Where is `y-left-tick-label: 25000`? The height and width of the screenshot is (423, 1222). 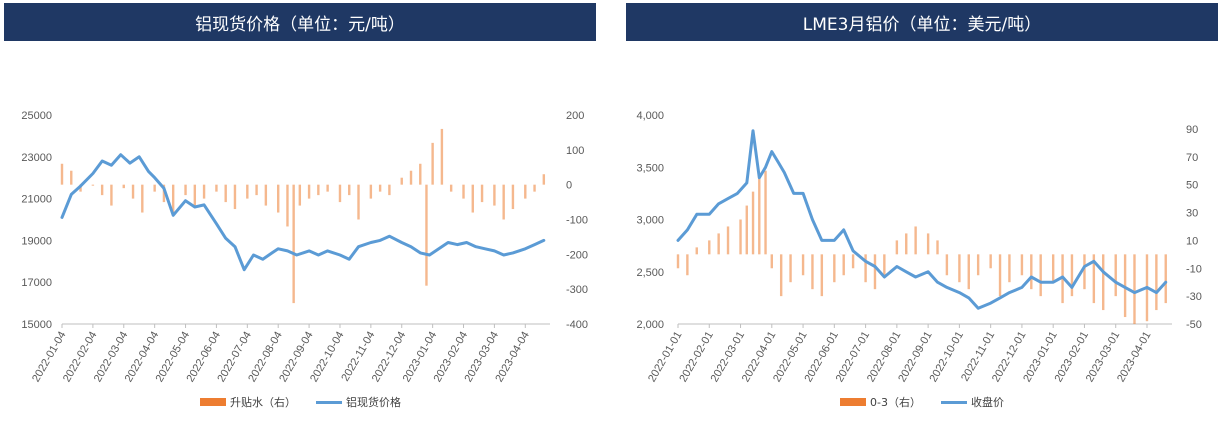
y-left-tick-label: 25000 is located at coordinates (36, 116).